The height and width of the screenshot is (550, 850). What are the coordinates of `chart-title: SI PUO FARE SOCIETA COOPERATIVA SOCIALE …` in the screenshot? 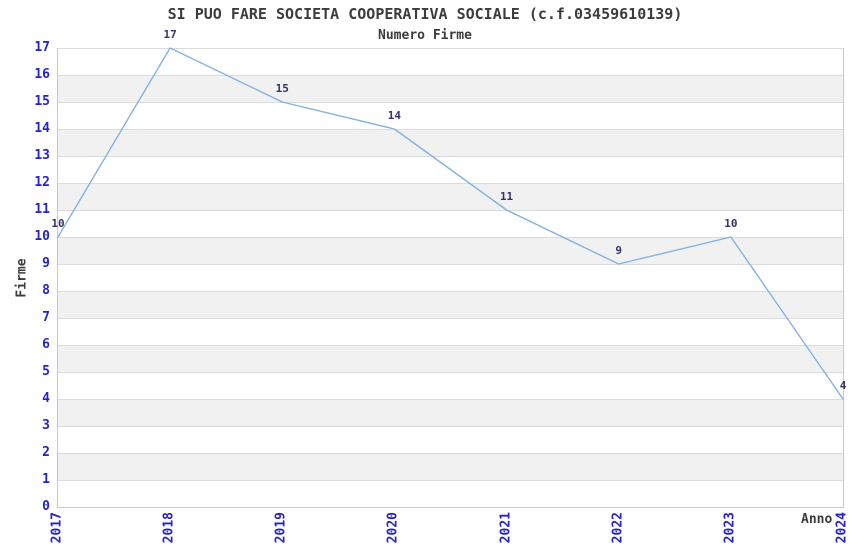 It's located at (425, 14).